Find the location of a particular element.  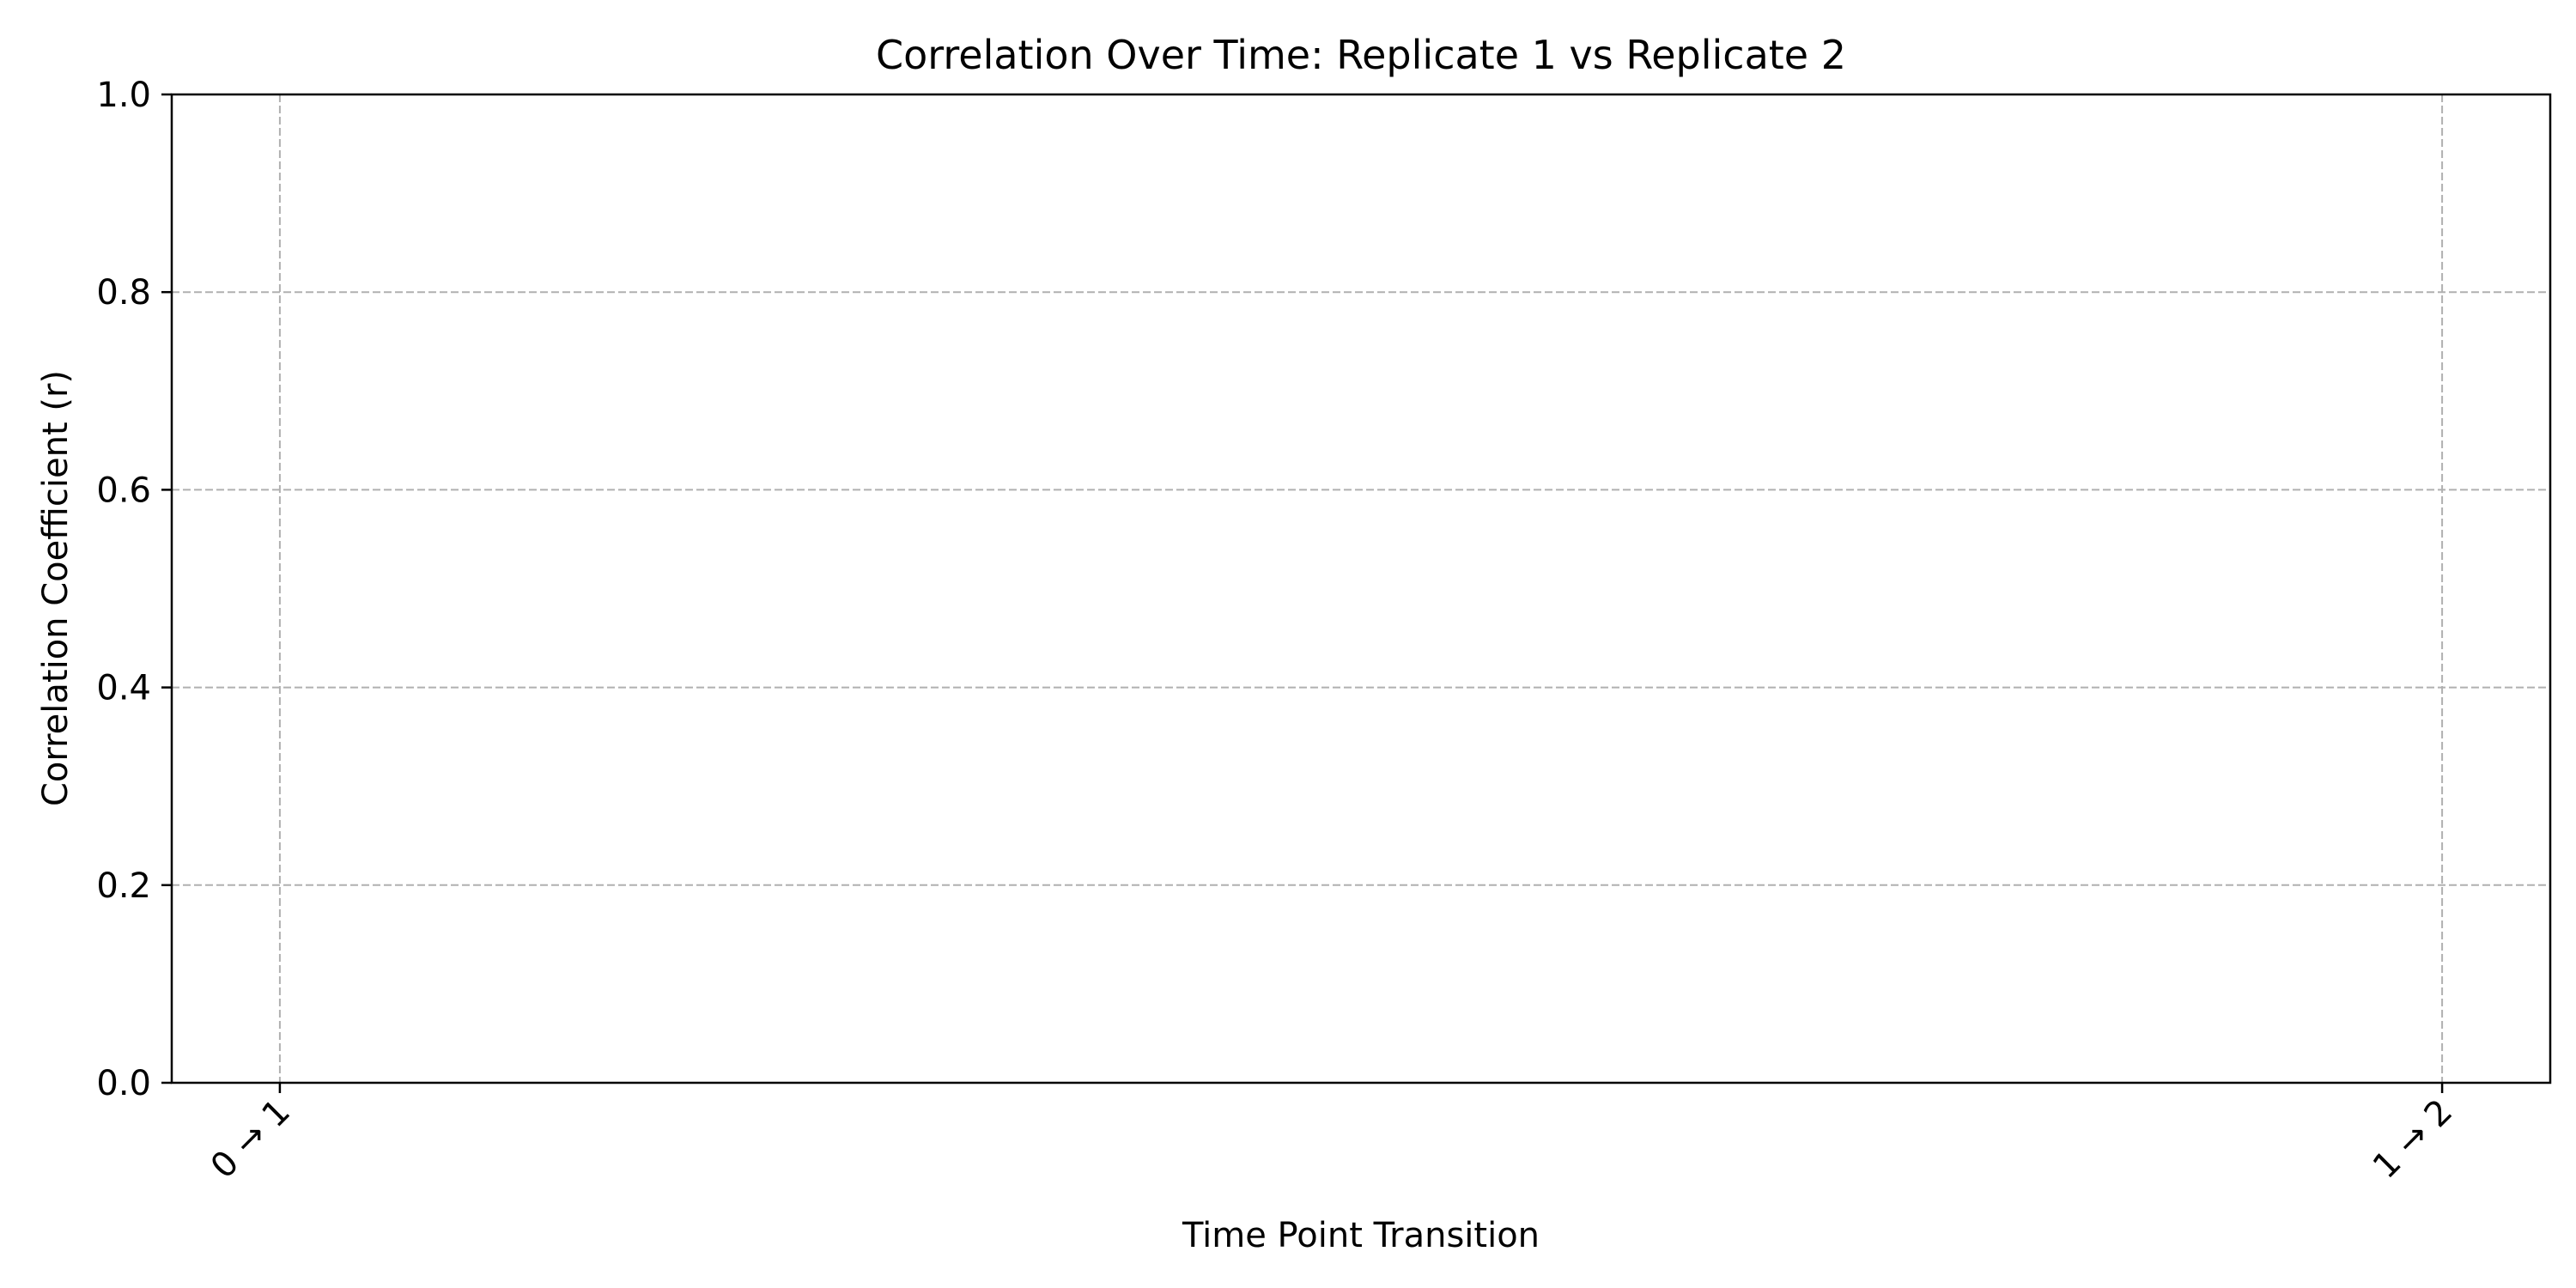

y-axis-label: Correlation Coefficient (r) is located at coordinates (56, 588).